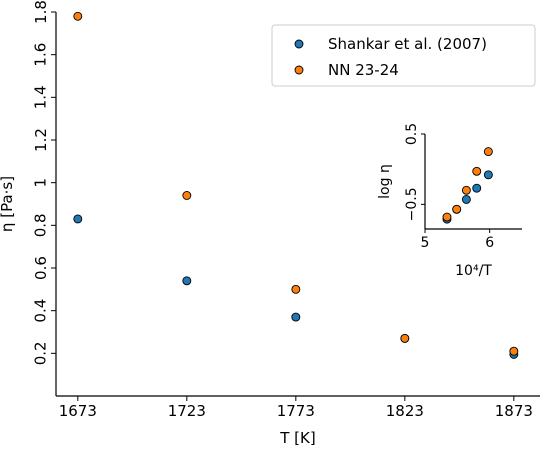 This screenshot has width=550, height=451. Describe the element at coordinates (425, 243) in the screenshot. I see `x-tick-label: 5` at that location.